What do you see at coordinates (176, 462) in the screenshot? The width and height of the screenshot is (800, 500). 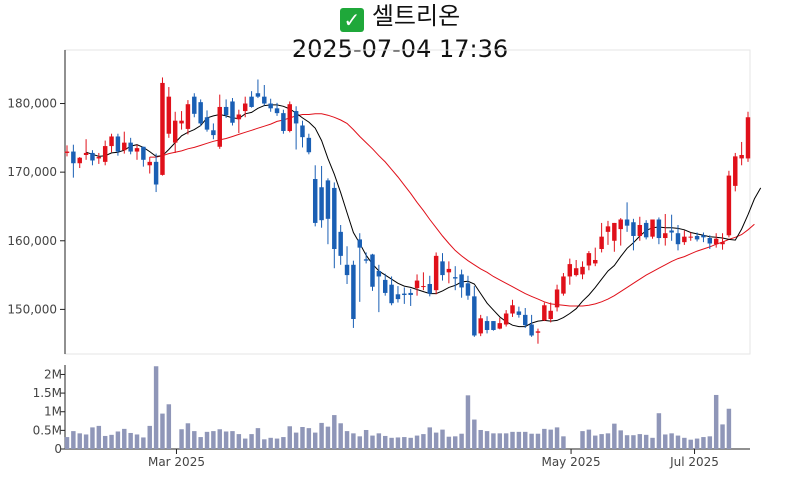 I see `x-tick-label: Mar 2025` at bounding box center [176, 462].